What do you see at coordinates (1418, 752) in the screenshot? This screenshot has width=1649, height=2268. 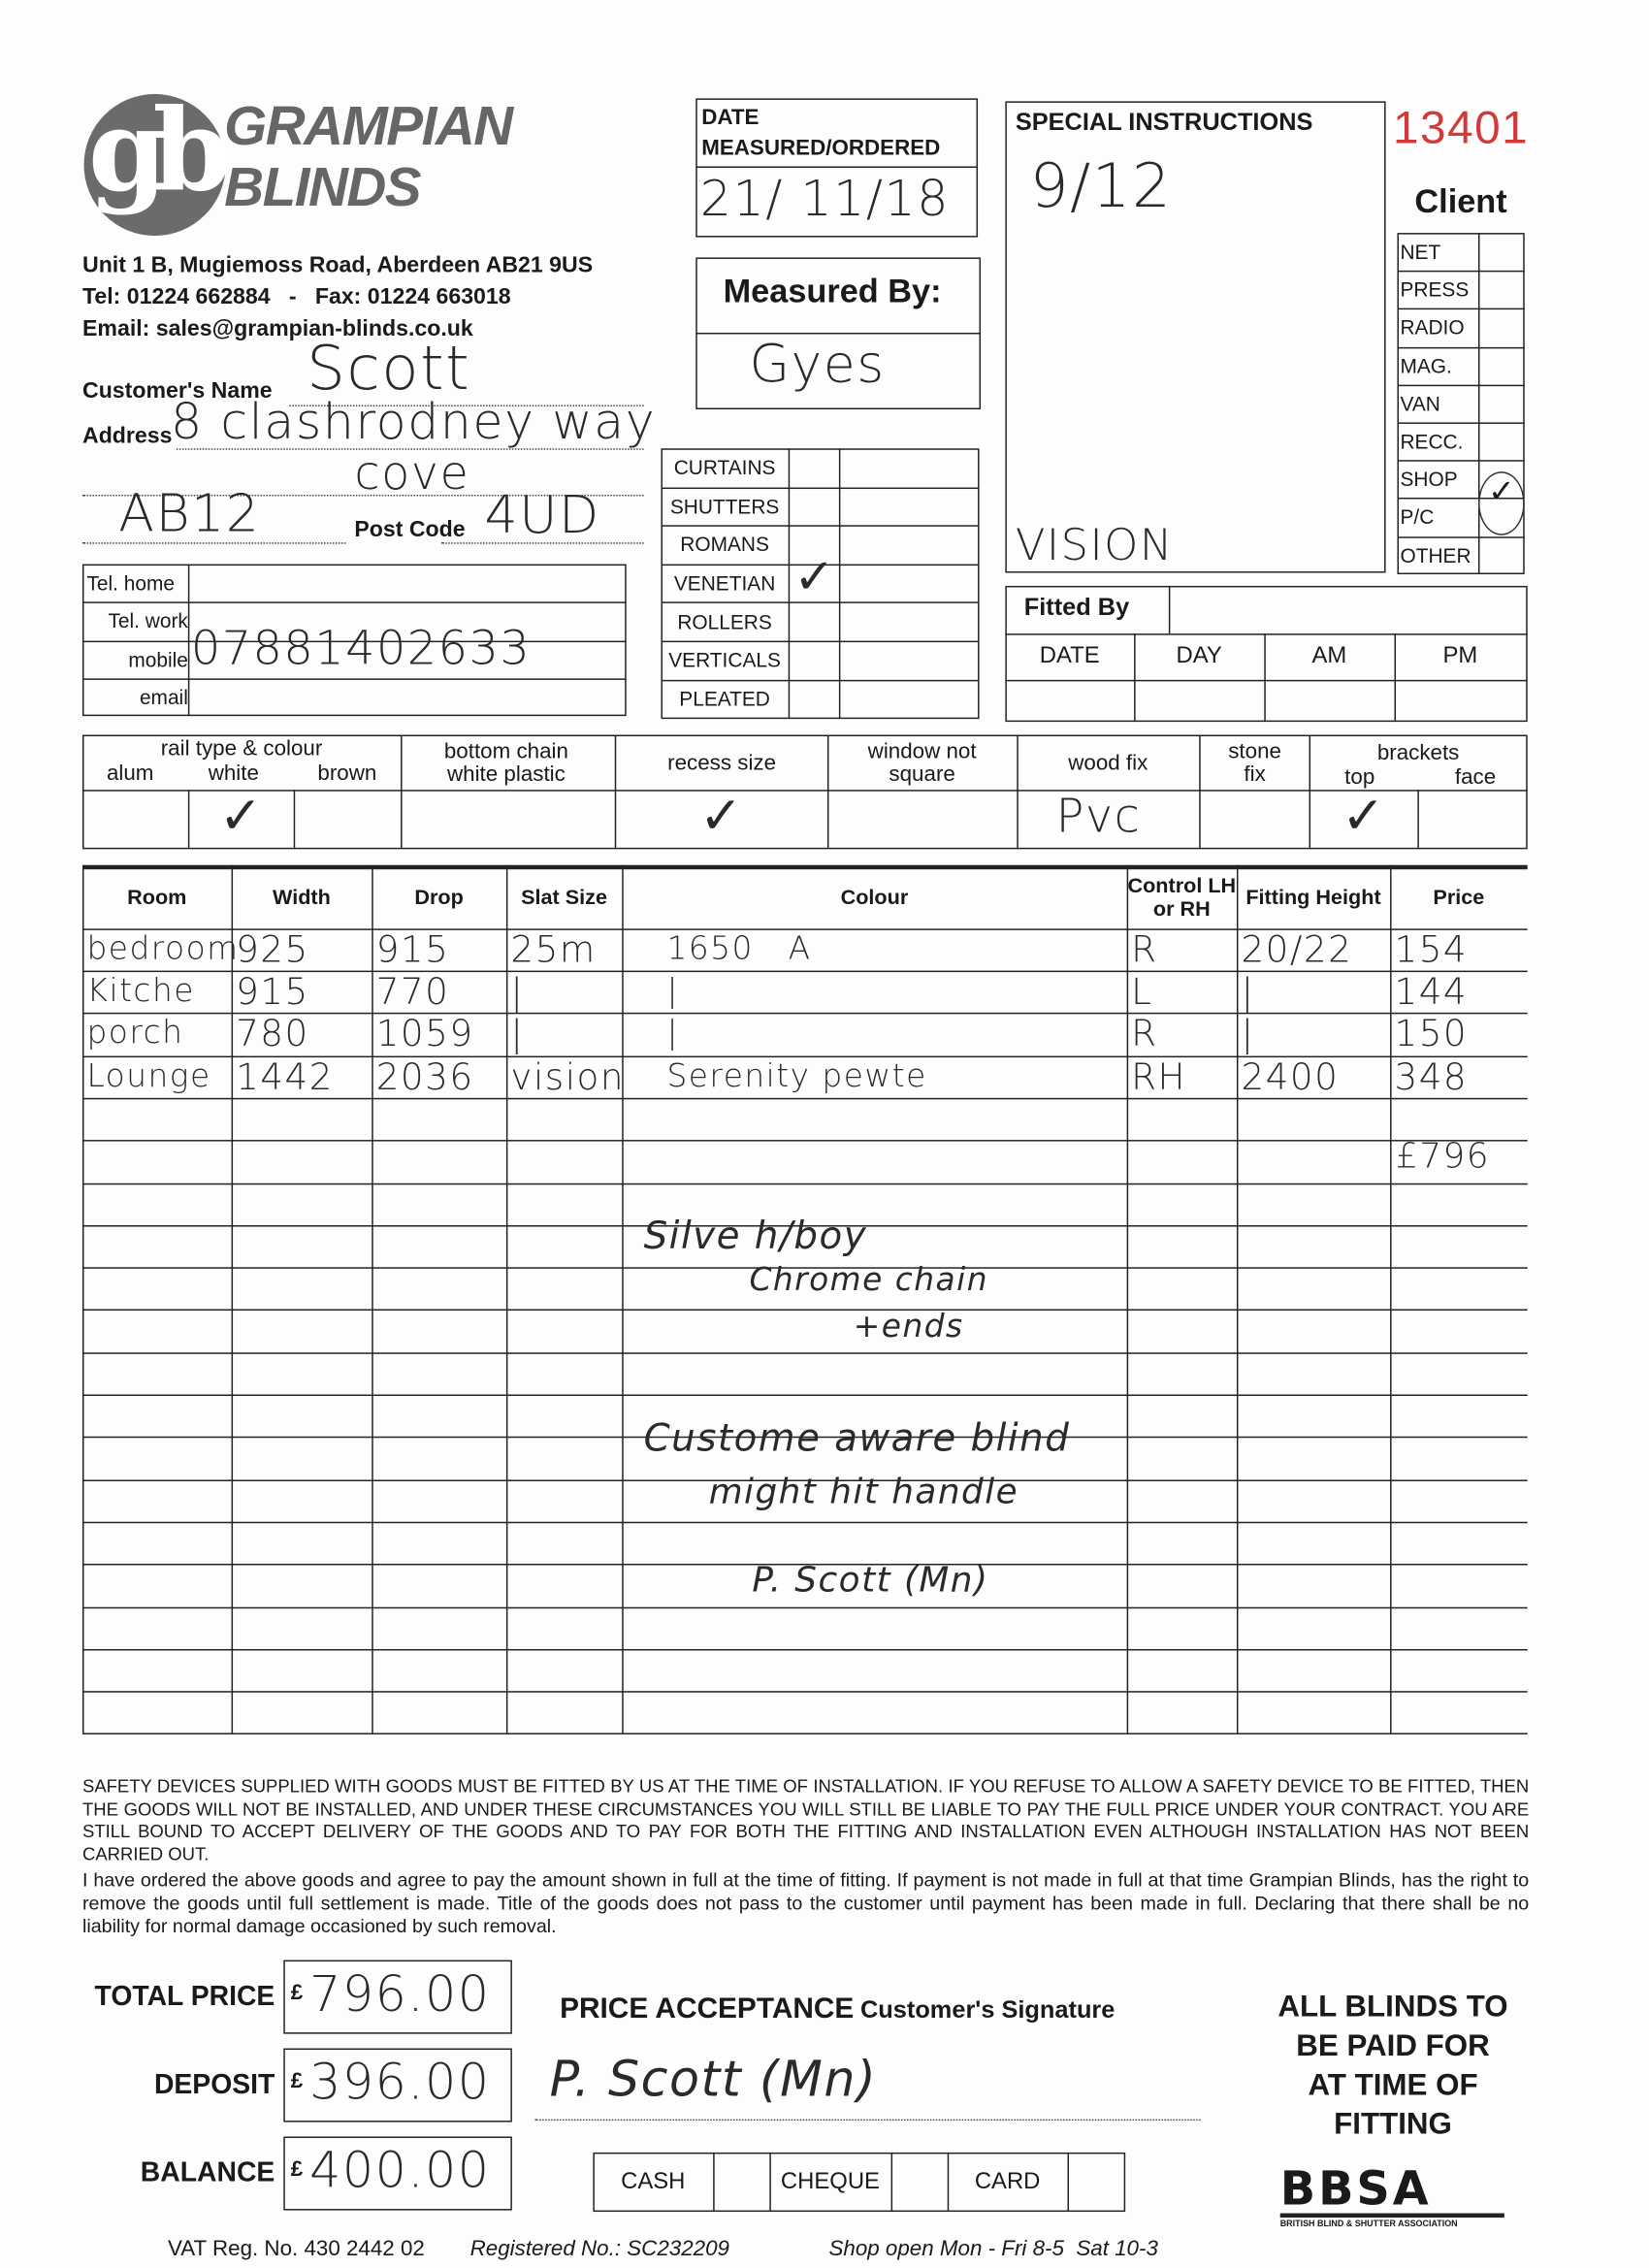 I see `brackets-label: brackets` at bounding box center [1418, 752].